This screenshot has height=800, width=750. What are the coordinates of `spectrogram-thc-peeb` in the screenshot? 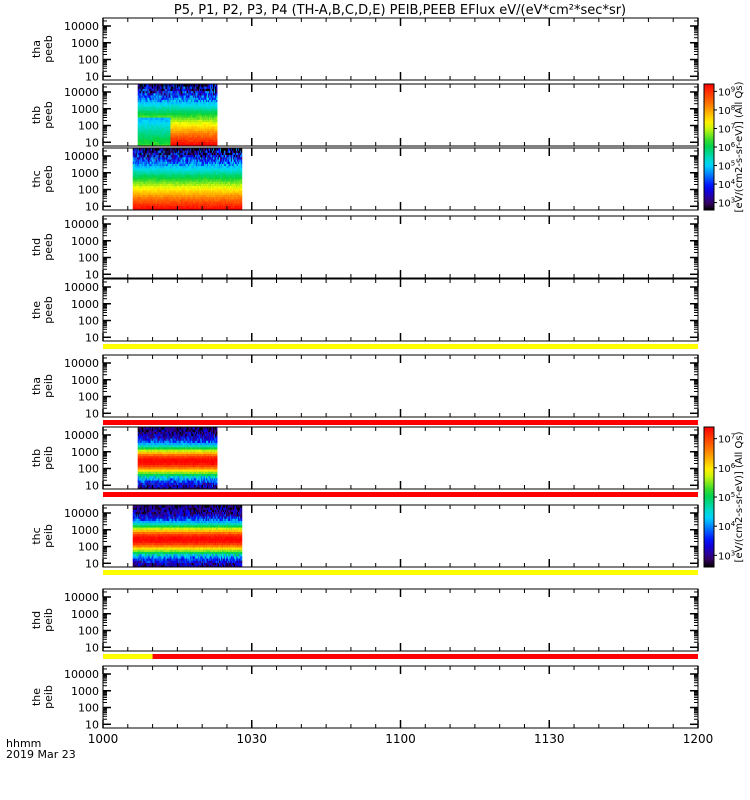 It's located at (187, 179).